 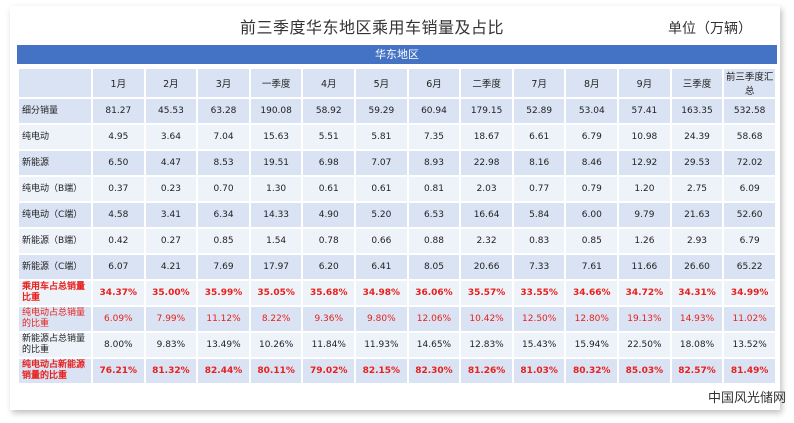 I want to click on table-cell: 1.26, so click(x=644, y=241).